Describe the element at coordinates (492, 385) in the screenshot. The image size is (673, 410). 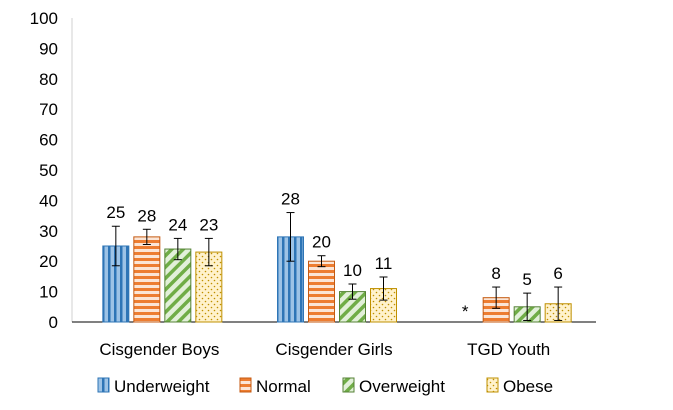
I see `legend-swatch-obese` at that location.